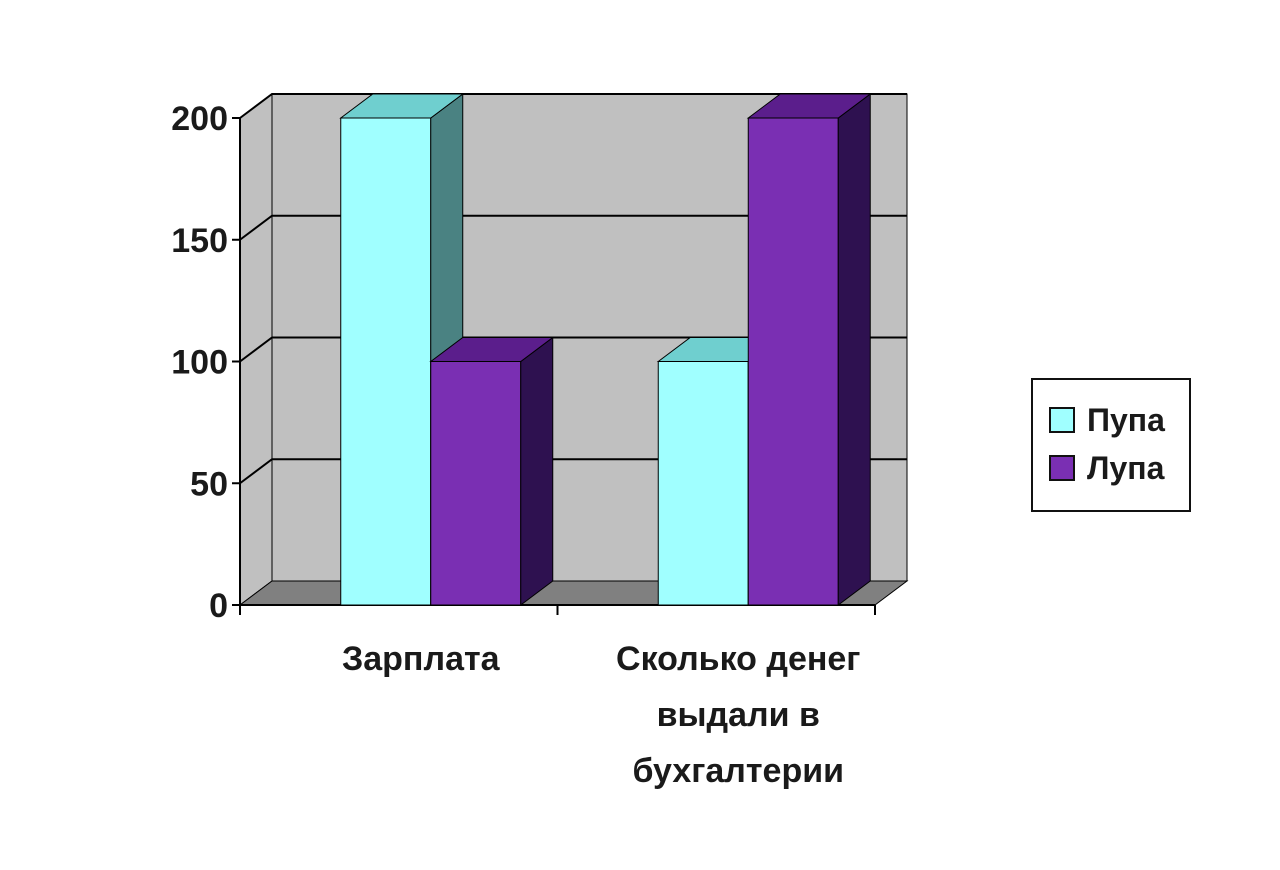 This screenshot has width=1280, height=870. What do you see at coordinates (199, 119) in the screenshot?
I see `y-tick-label: 200` at bounding box center [199, 119].